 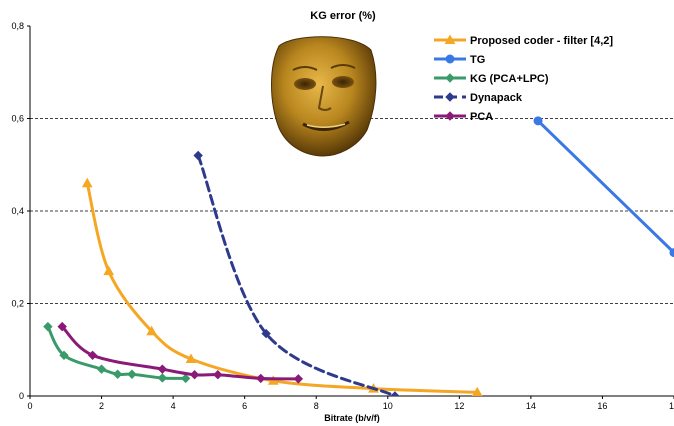 I want to click on legend-label: Dynapack, so click(x=496, y=98).